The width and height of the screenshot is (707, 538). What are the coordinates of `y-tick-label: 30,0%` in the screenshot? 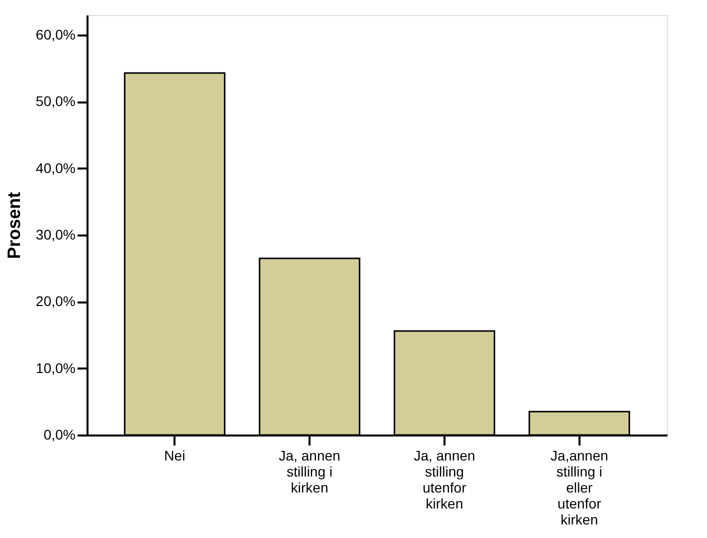 It's located at (56, 234).